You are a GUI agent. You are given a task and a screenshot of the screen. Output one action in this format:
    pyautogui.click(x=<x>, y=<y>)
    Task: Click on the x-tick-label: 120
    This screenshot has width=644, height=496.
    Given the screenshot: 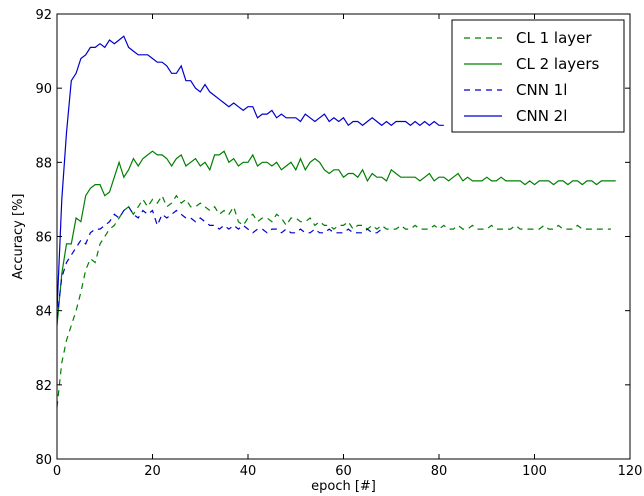 What is the action you would take?
    pyautogui.click(x=630, y=471)
    